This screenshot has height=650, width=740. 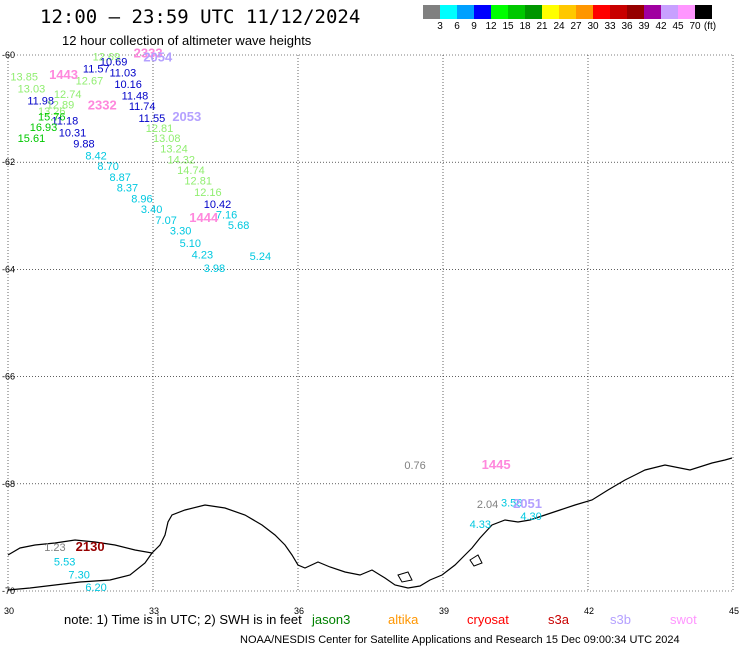 I want to click on latitude-label: -62, so click(x=8, y=162).